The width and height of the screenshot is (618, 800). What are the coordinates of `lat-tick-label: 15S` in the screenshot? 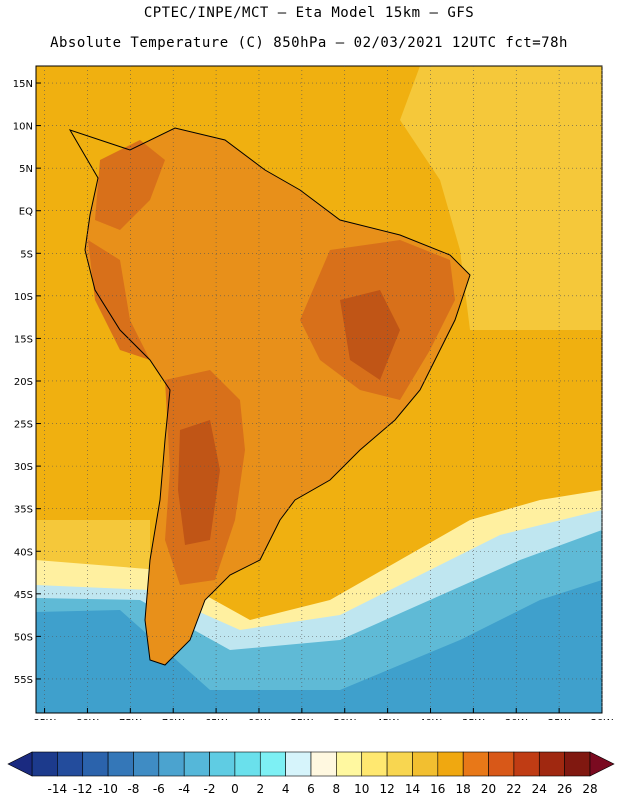 It's located at (23, 339).